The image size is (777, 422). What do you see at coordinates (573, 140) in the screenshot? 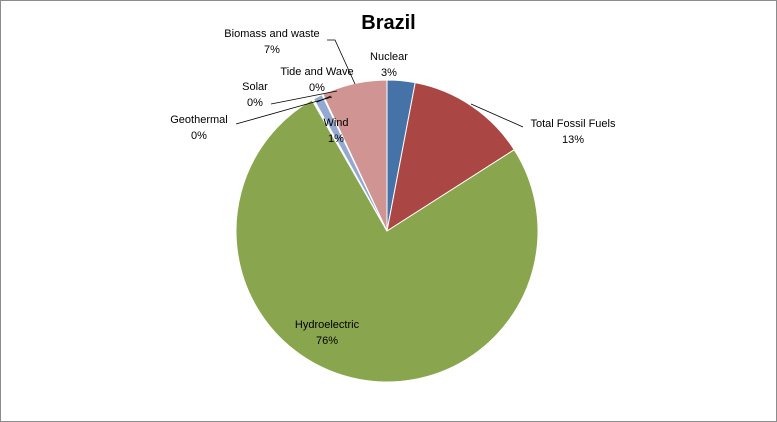
I see `data-label-value-total-fossil-fuels: 13%` at bounding box center [573, 140].